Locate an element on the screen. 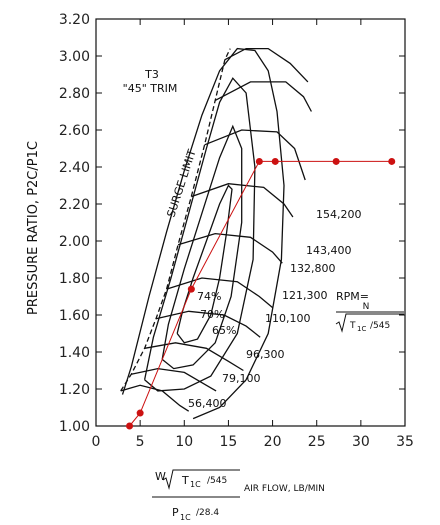 The image size is (440, 525). xlabel-w: W is located at coordinates (160, 476).